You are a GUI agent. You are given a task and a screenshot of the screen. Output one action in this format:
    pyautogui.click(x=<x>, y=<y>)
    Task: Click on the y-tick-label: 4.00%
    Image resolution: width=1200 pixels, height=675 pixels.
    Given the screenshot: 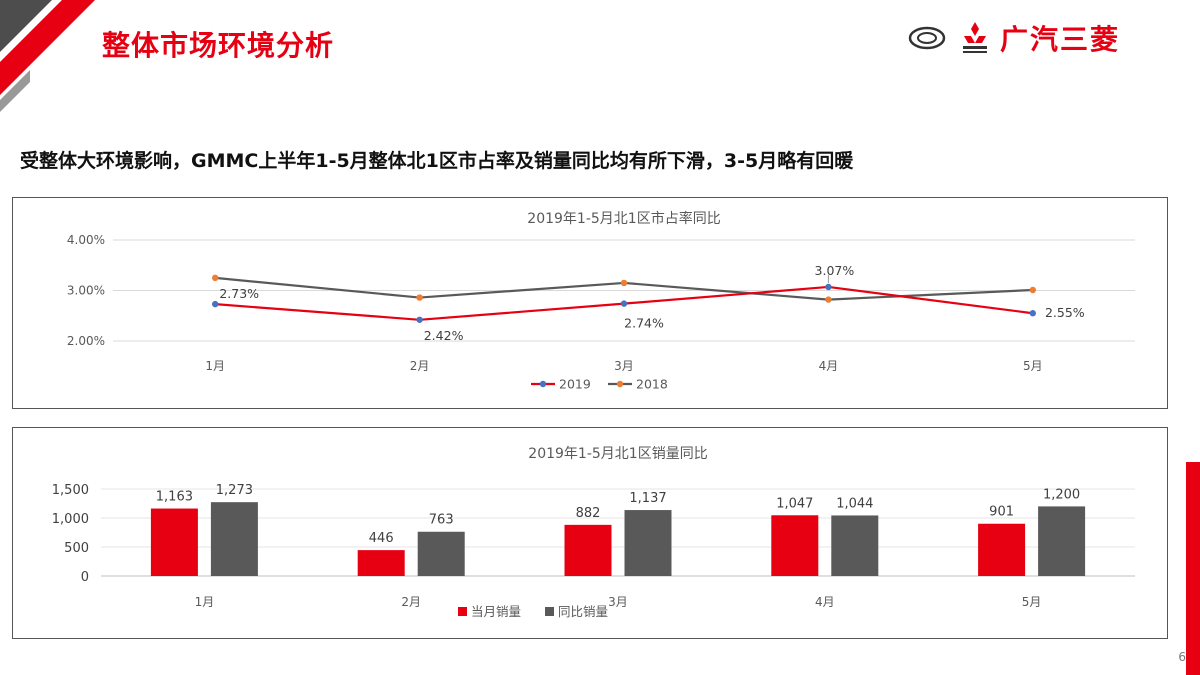 What is the action you would take?
    pyautogui.click(x=86, y=240)
    